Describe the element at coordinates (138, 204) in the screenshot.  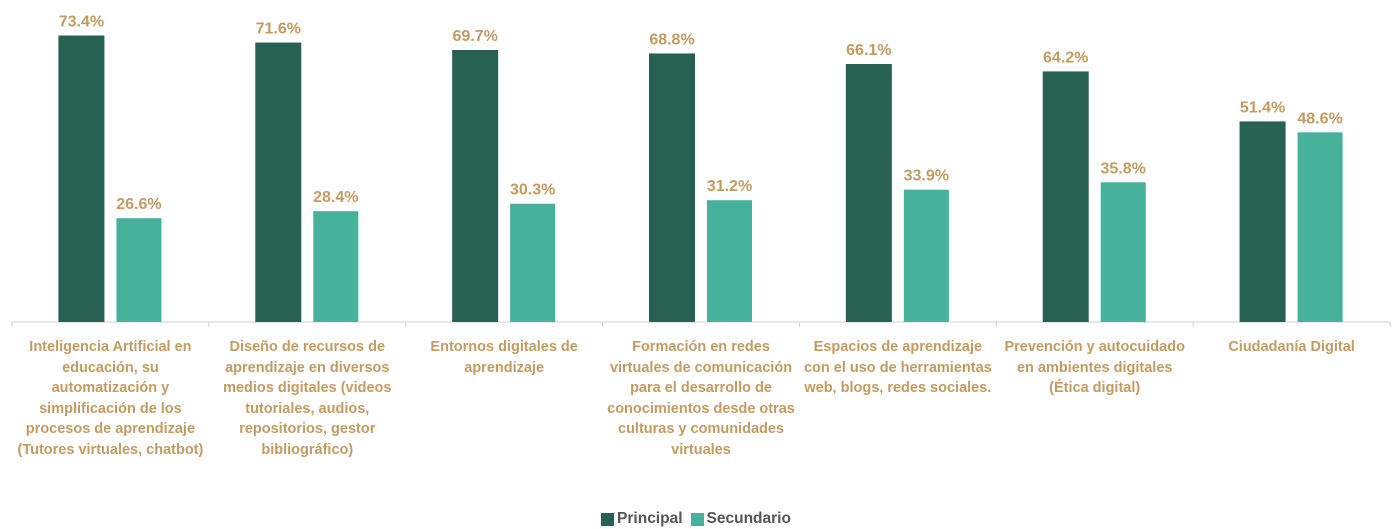
I see `data-label: 26.6%` at that location.